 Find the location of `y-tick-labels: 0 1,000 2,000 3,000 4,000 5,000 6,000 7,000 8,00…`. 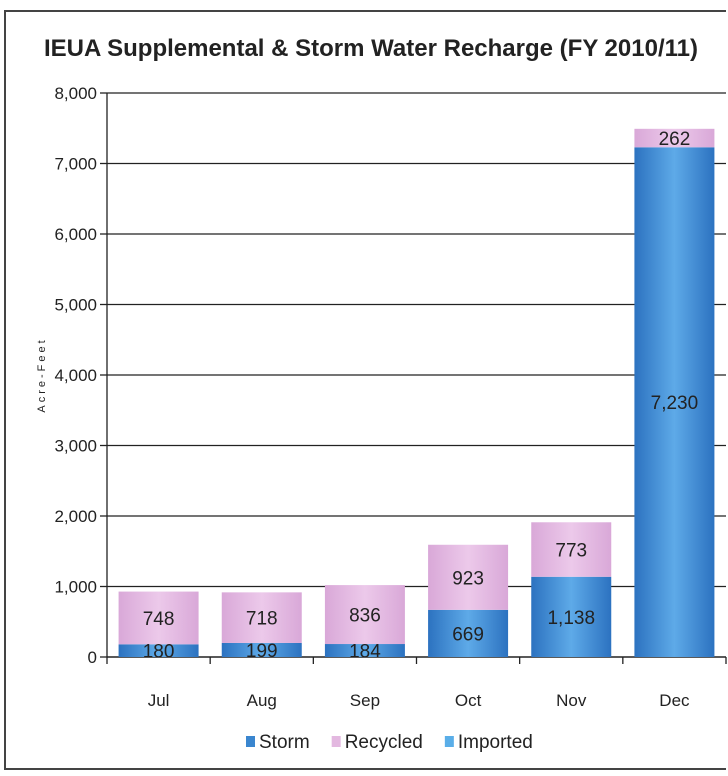

y-tick-labels: 0 1,000 2,000 3,000 4,000 5,000 6,000 7,000 8,00… is located at coordinates (75, 375).